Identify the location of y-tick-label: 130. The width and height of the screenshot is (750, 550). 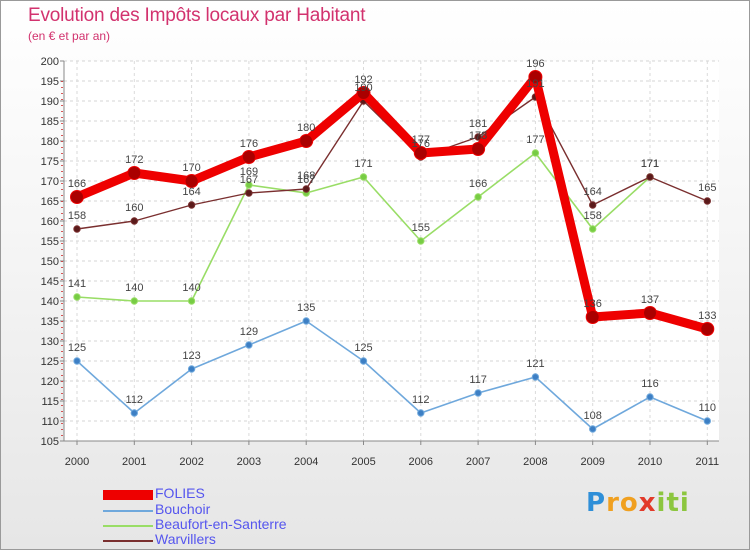
(50, 342).